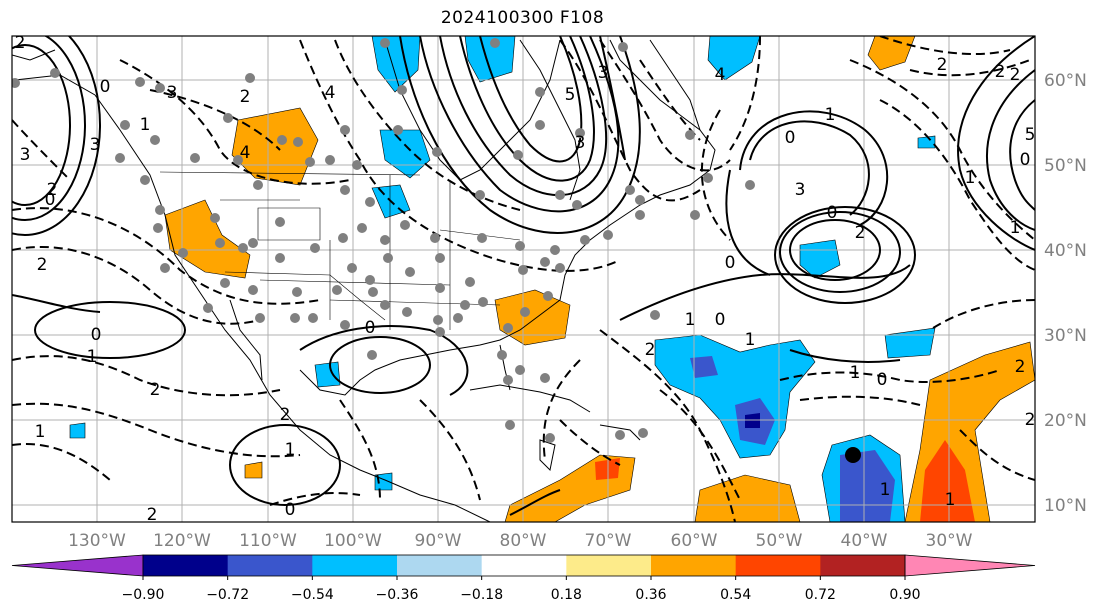 The height and width of the screenshot is (615, 1105). I want to click on colorbar-extend-low, so click(77, 565).